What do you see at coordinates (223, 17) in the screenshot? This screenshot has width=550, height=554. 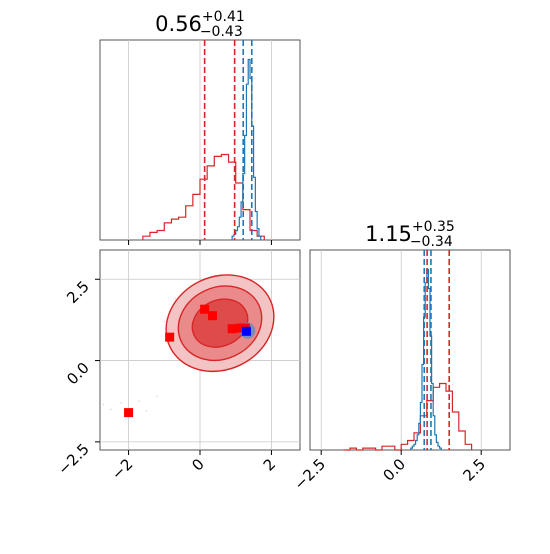 I see `title-plus: +0.41` at bounding box center [223, 17].